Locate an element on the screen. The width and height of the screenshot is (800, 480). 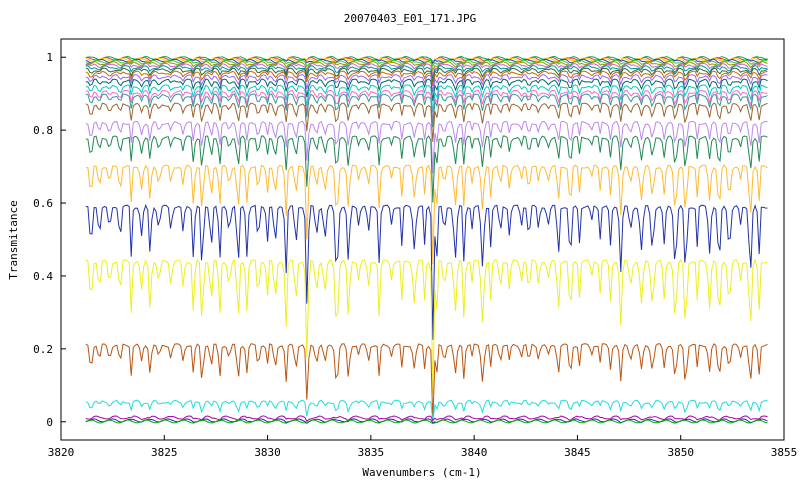
chart-title: 20070403_E01_171.JPG is located at coordinates (410, 18).